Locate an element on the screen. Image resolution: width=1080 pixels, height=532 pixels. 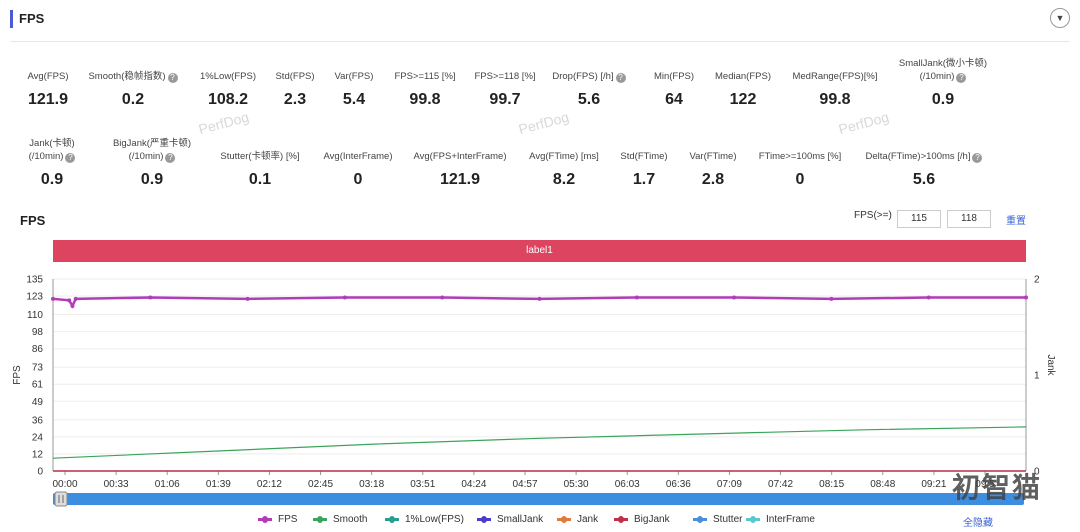
stat-r1-4: Var(FPS) 5.4 is located at coordinates (354, 89).